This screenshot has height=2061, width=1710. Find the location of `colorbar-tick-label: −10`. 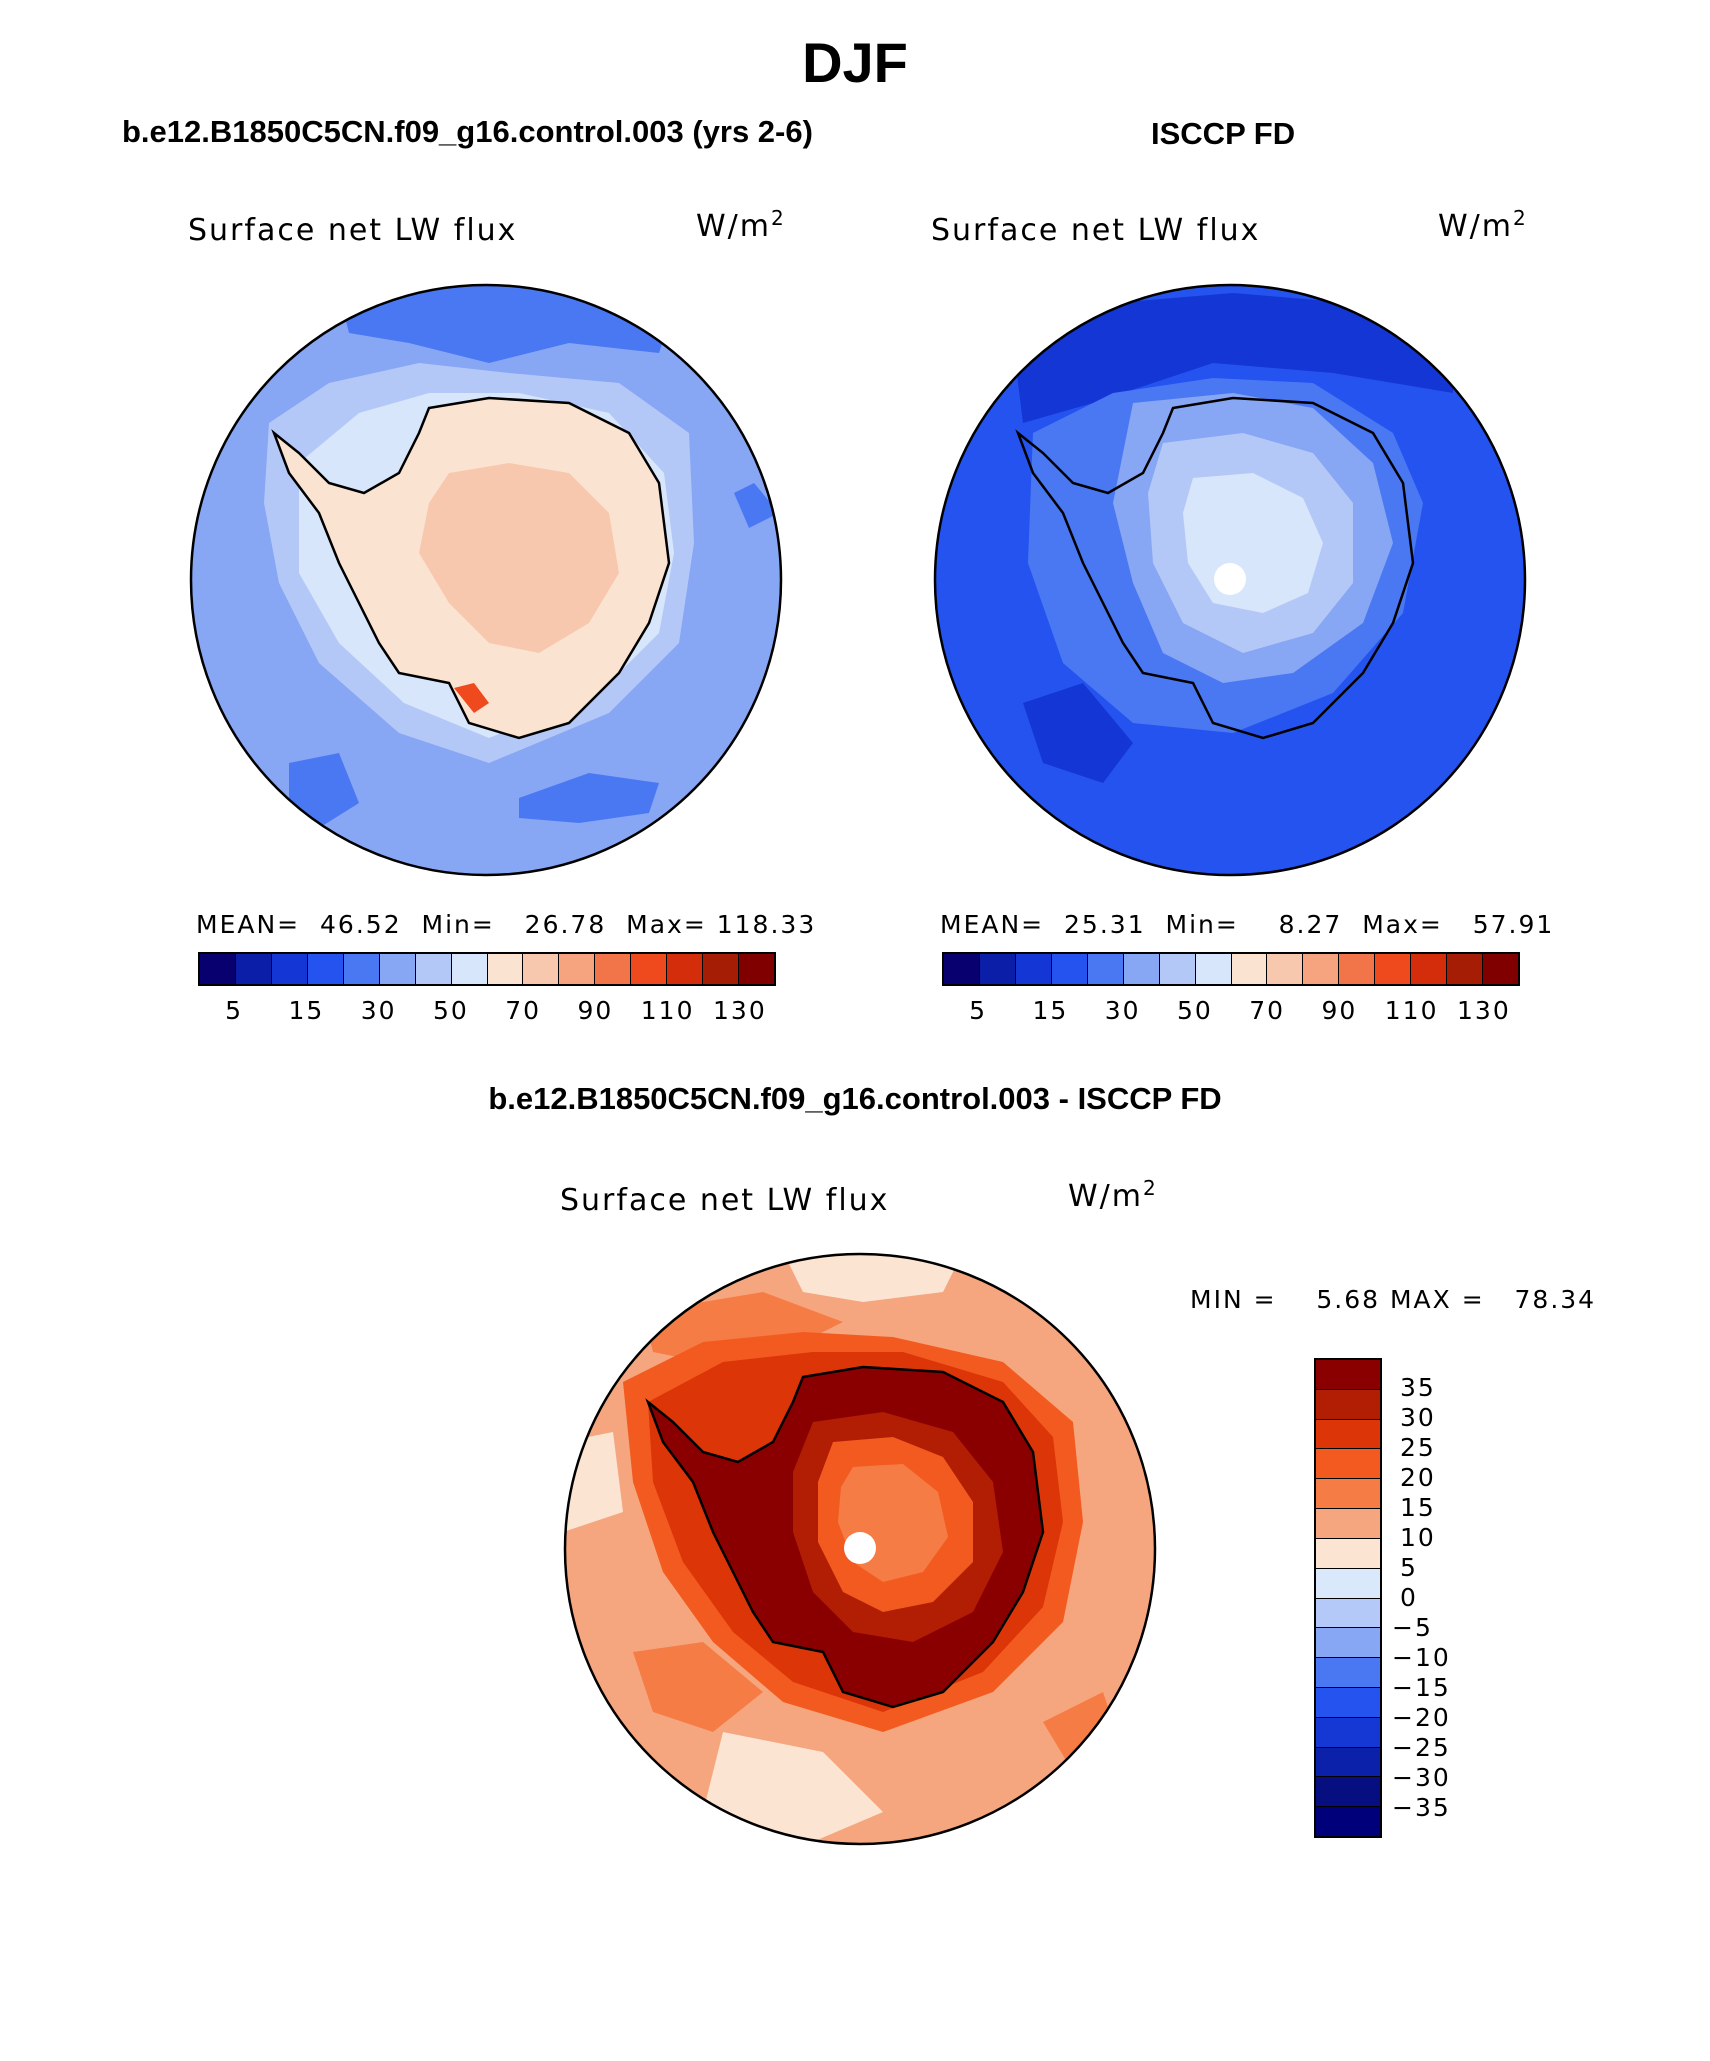

colorbar-tick-label: −10 is located at coordinates (1421, 1657).